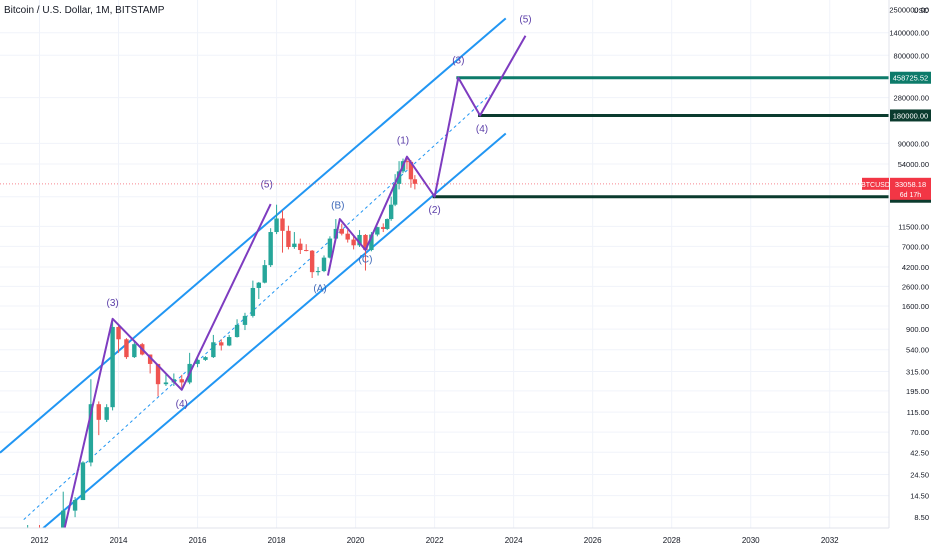  What do you see at coordinates (917, 371) in the screenshot?
I see `price-tick-label: 315.00` at bounding box center [917, 371].